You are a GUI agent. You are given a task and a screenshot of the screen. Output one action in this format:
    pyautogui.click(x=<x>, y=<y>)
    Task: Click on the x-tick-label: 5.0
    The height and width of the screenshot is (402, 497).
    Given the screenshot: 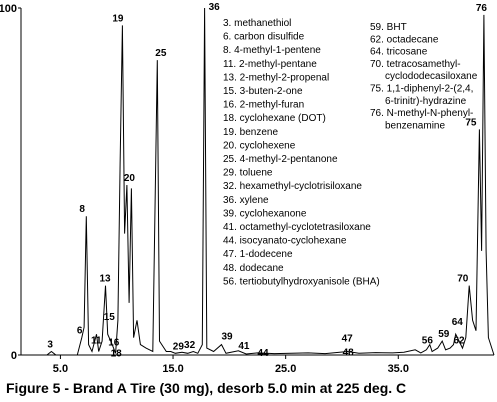 What is the action you would take?
    pyautogui.click(x=60, y=369)
    